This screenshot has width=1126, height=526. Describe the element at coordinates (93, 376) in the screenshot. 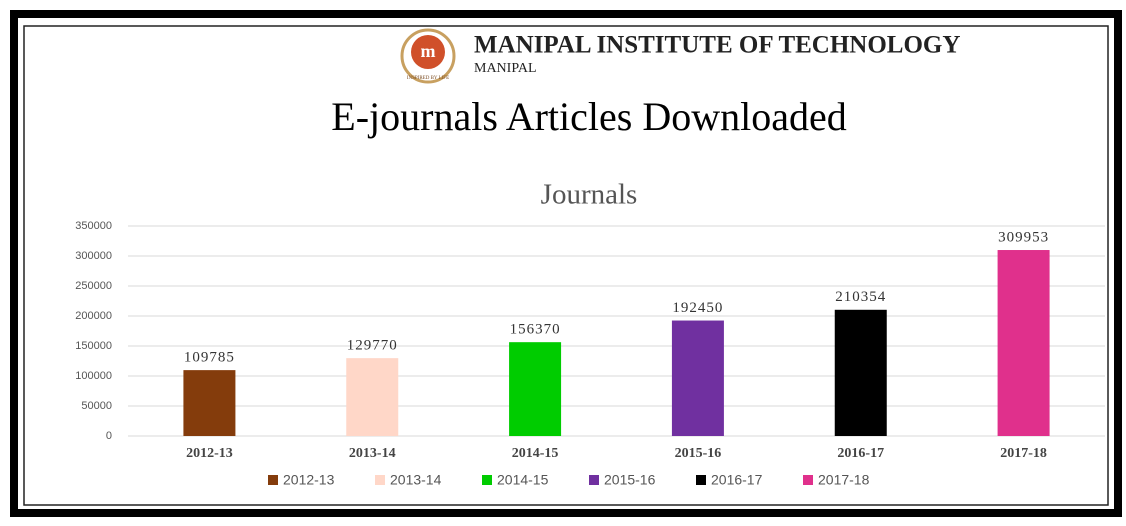

I see `y-tick-label: 100000` at that location.